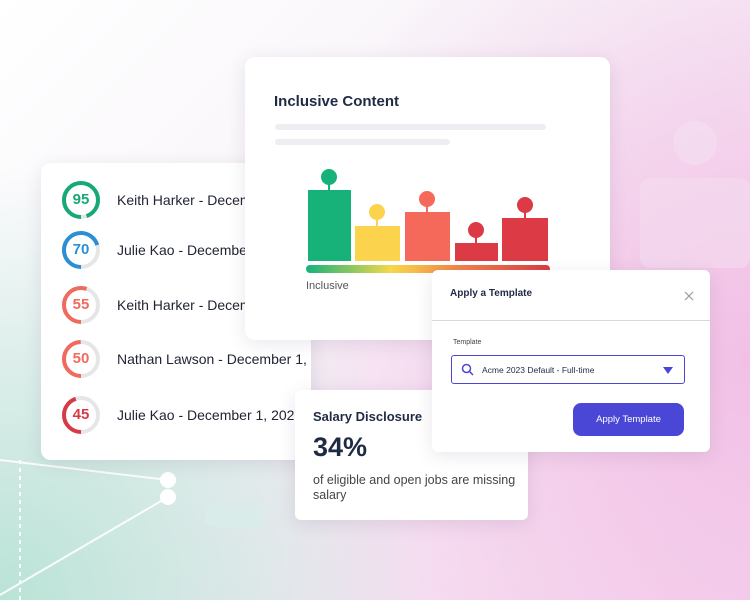 The width and height of the screenshot is (750, 600). What do you see at coordinates (81, 304) in the screenshot?
I see `score: 55` at bounding box center [81, 304].